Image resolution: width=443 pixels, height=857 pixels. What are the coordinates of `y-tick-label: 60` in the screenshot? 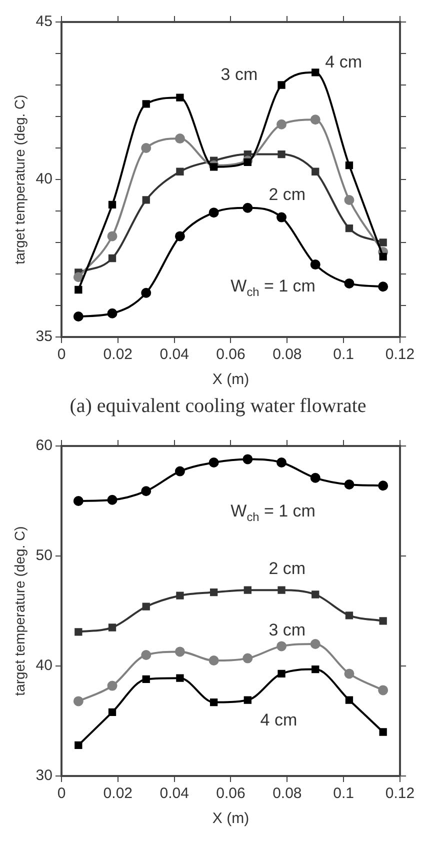 It's located at (44, 445).